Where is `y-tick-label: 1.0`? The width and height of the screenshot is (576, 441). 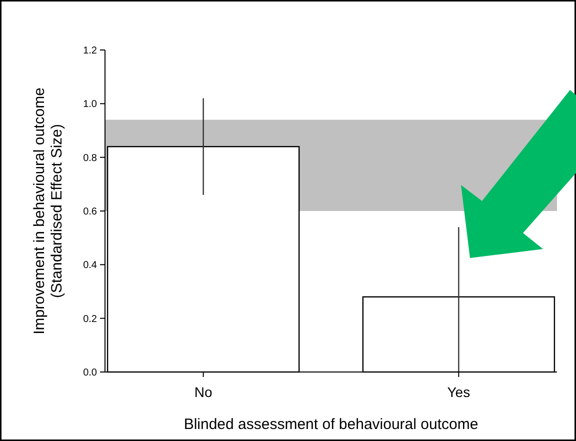
y-tick-label: 1.0 is located at coordinates (90, 104).